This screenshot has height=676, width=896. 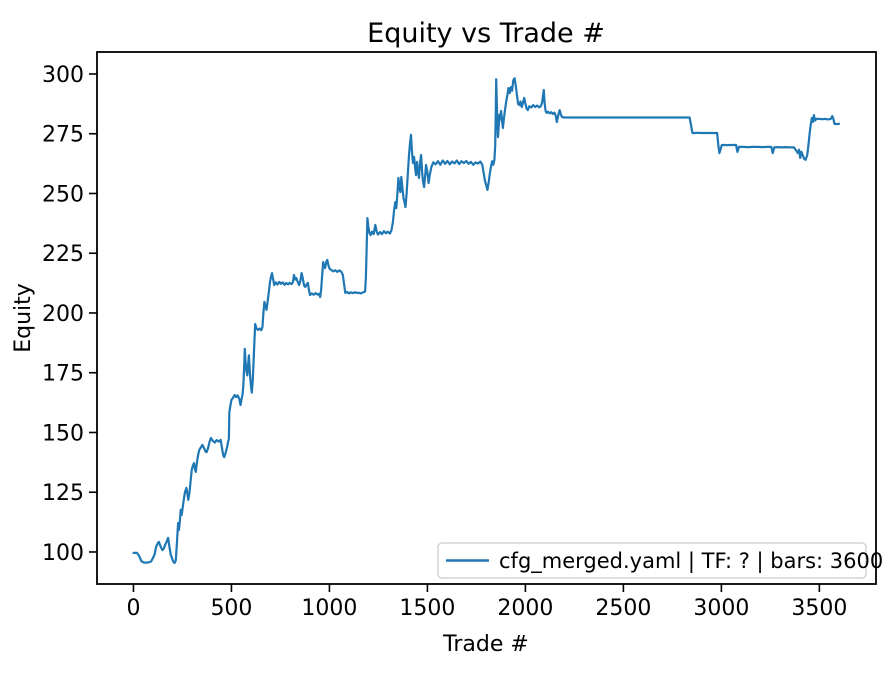 What do you see at coordinates (63, 493) in the screenshot?
I see `y-tick-label: 125` at bounding box center [63, 493].